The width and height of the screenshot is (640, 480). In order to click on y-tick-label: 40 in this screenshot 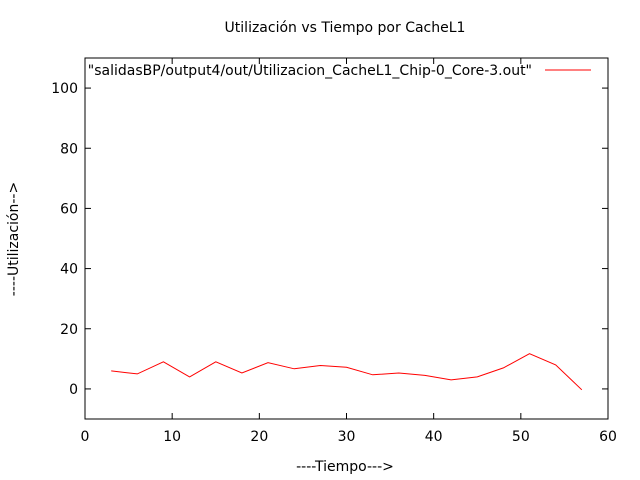, I will do `click(69, 270)`.